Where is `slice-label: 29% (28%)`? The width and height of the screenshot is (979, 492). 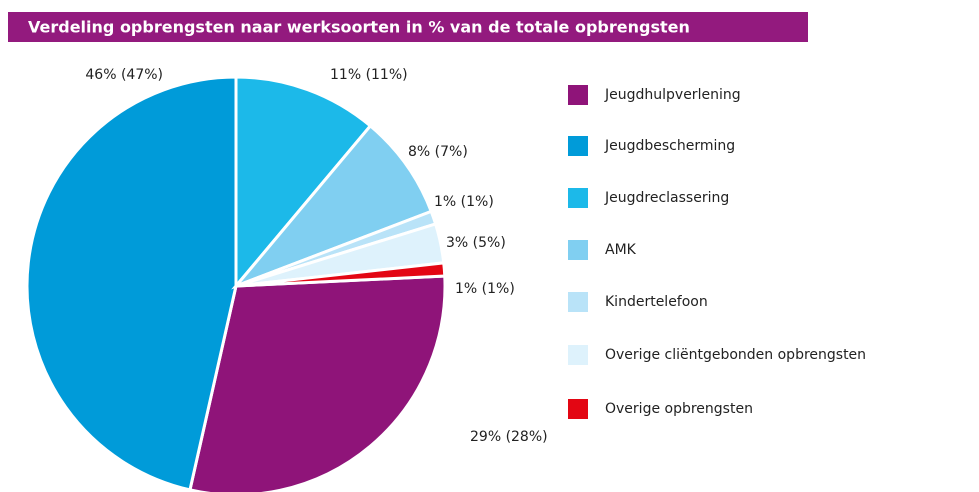 slice-label: 29% (28%) is located at coordinates (509, 437).